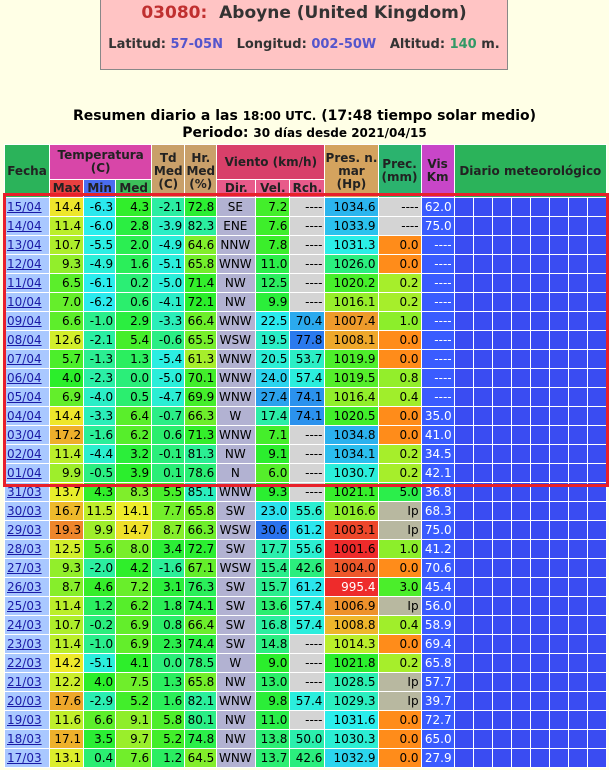 The image size is (609, 770). What do you see at coordinates (24, 758) in the screenshot?
I see `date-link: 17/03` at bounding box center [24, 758].